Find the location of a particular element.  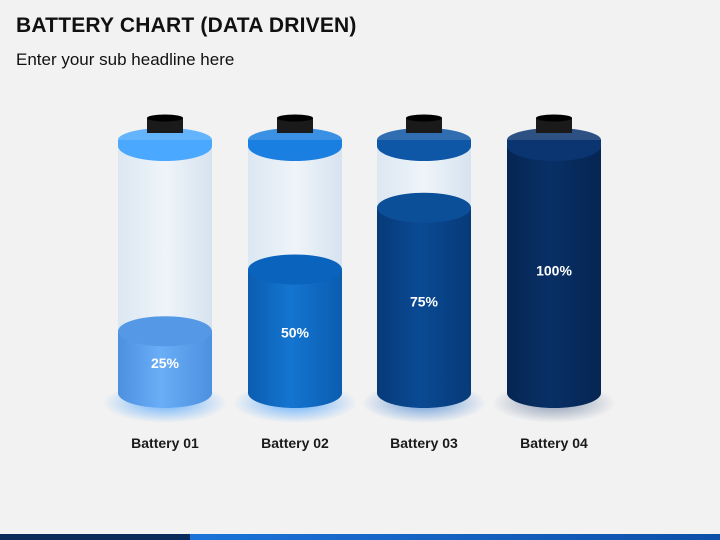

battery-value-label: 100% is located at coordinates (554, 271).